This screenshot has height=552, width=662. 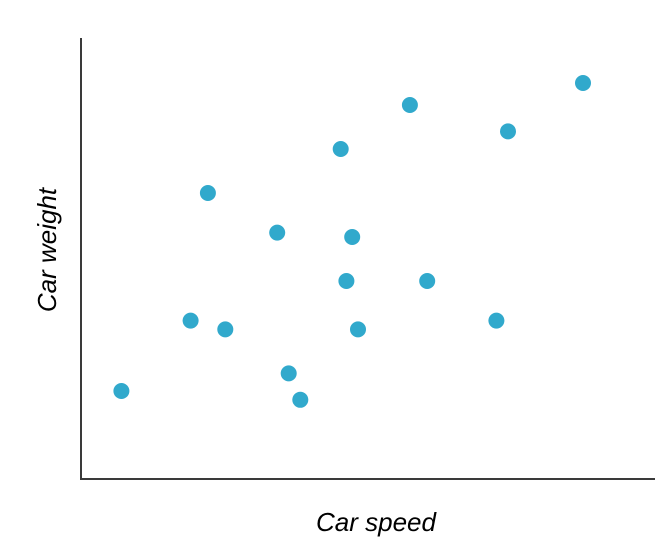 I want to click on y-axis-title: Car weight, so click(x=47, y=249).